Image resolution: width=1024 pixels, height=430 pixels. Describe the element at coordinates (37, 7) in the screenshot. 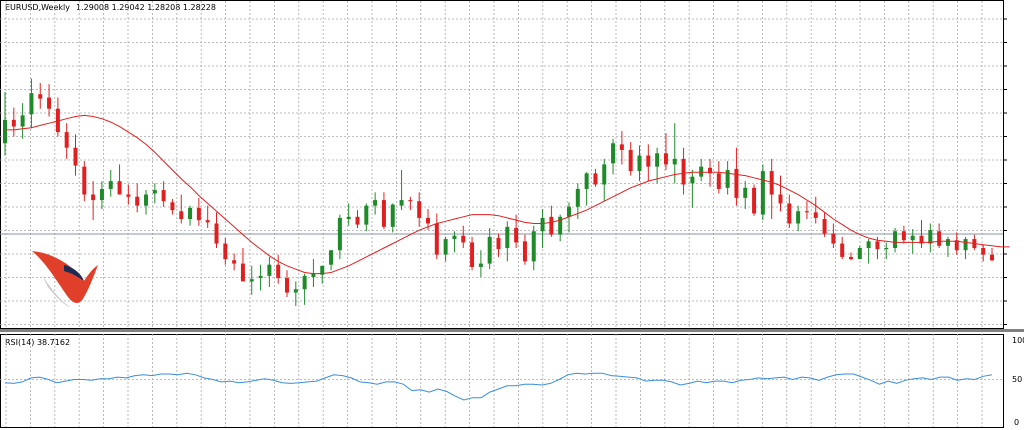

I see `chart-symbol-label: EURUSD,Weekly` at that location.